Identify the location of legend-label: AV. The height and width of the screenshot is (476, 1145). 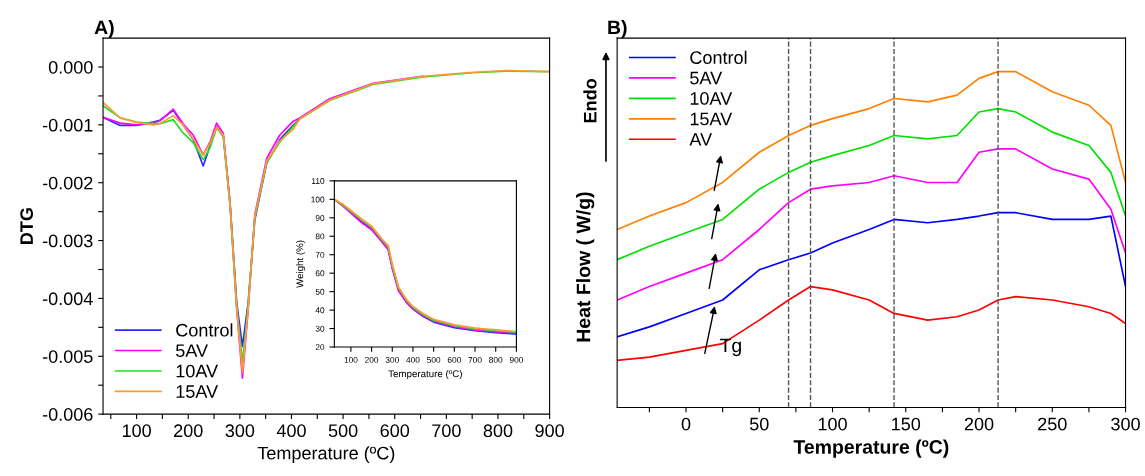
(701, 139).